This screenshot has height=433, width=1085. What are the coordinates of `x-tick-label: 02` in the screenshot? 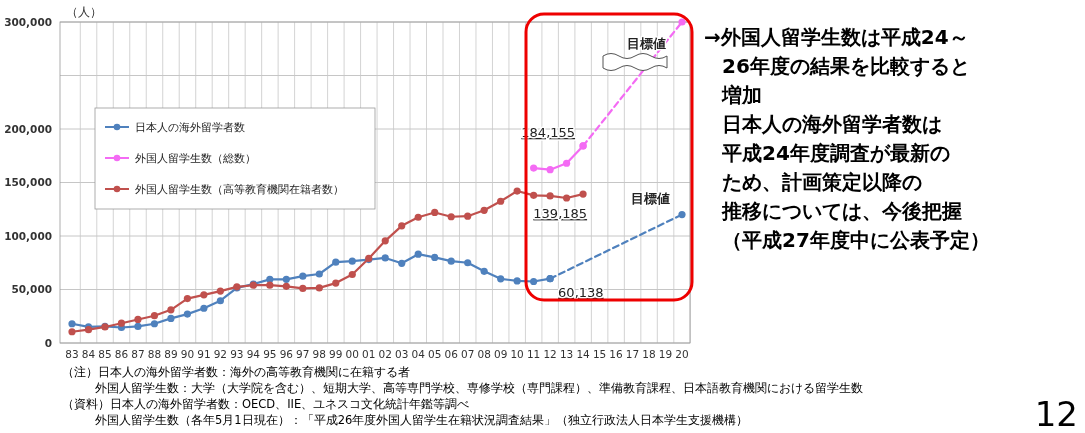 It's located at (385, 354).